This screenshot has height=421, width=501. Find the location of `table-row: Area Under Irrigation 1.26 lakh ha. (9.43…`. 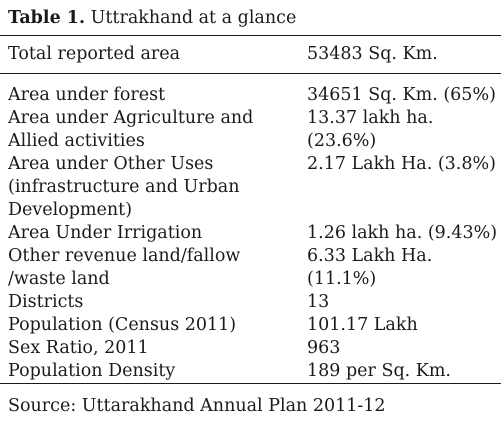

table-row: Area Under Irrigation 1.26 lakh ha. (9.43… is located at coordinates (250, 233).